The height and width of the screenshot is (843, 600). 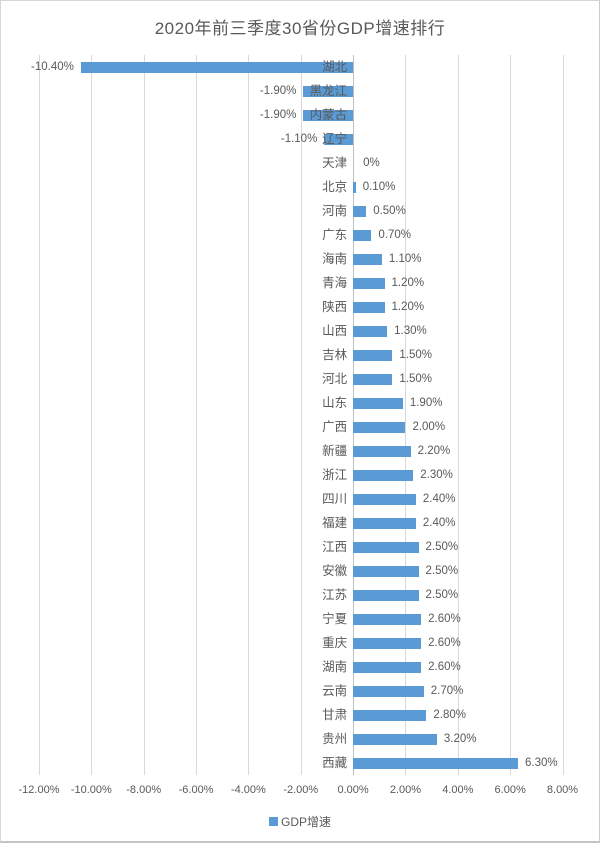 What do you see at coordinates (300, 28) in the screenshot?
I see `chart-title: 2020年前三季度30省份GDP增速排行` at bounding box center [300, 28].